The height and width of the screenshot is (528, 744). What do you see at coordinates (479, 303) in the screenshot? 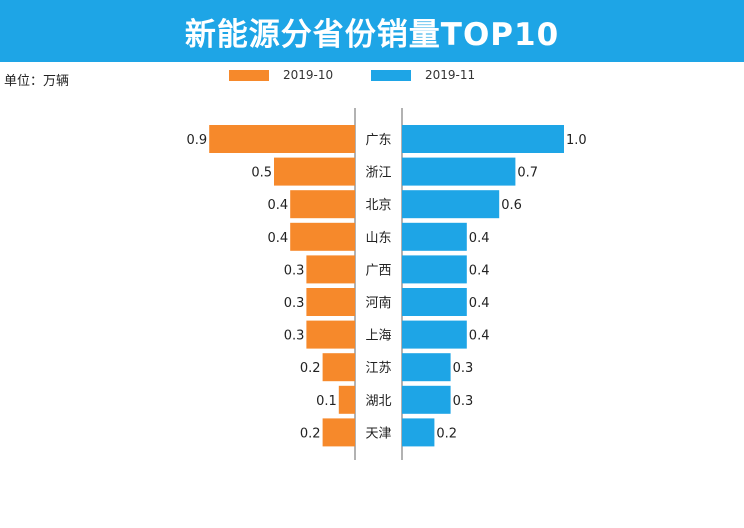
I see `data-label-2019-11-5: 0.4` at bounding box center [479, 303].